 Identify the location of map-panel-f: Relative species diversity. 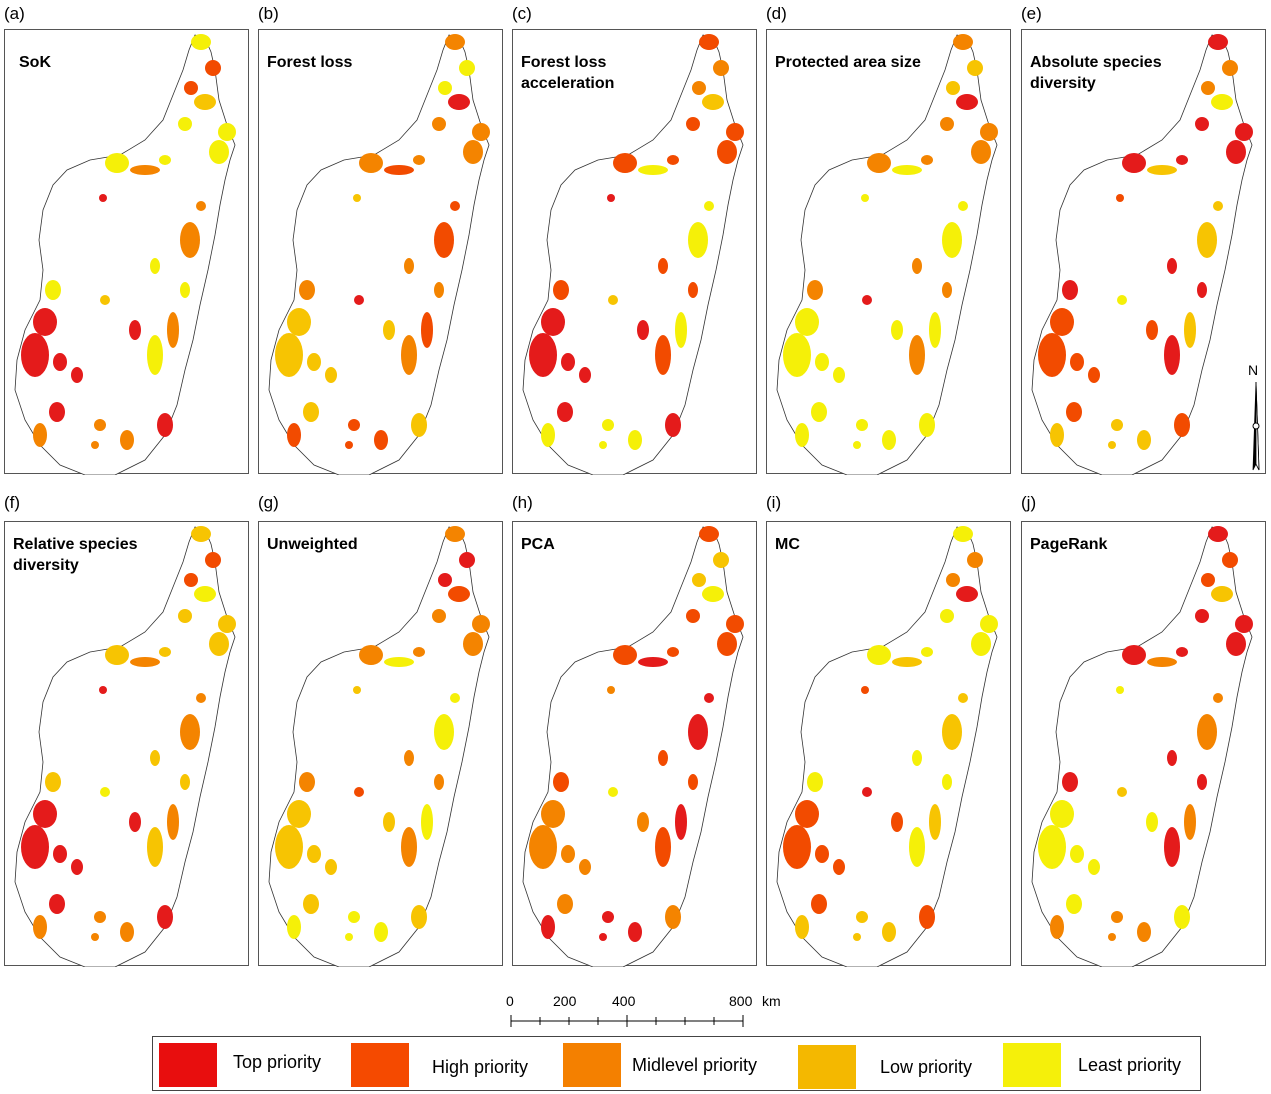
(126, 744).